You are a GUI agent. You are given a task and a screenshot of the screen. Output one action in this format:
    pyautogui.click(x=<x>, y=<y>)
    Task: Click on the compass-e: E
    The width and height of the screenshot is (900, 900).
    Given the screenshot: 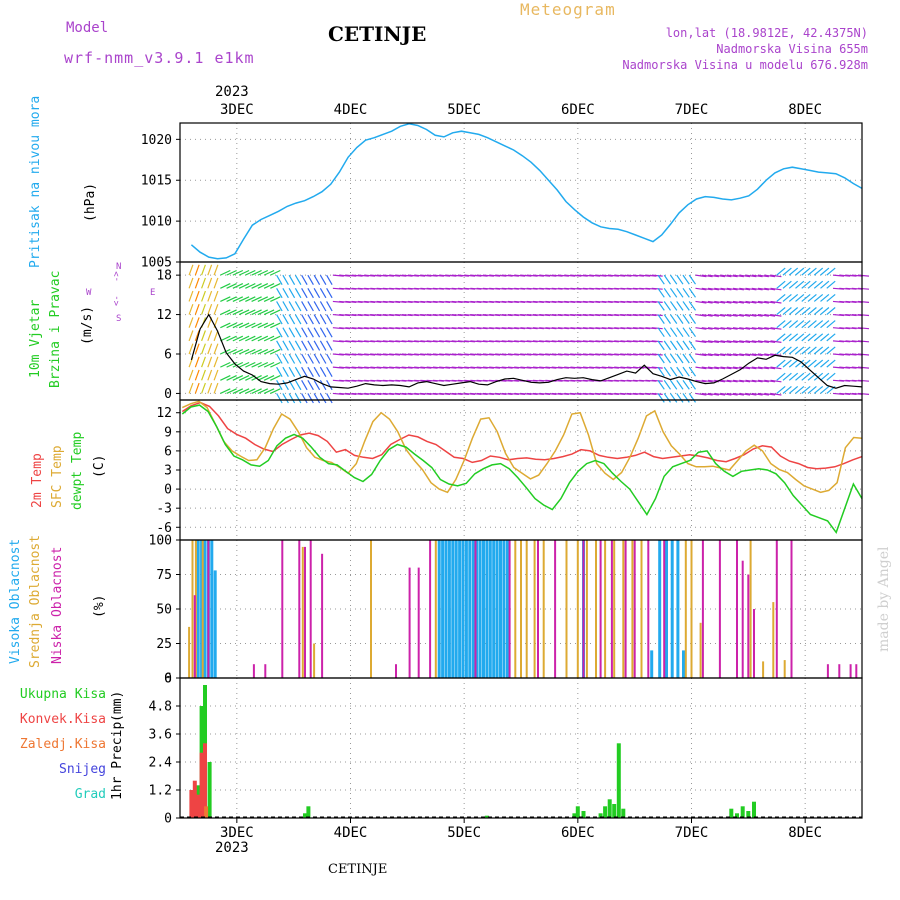 What is the action you would take?
    pyautogui.click(x=153, y=293)
    